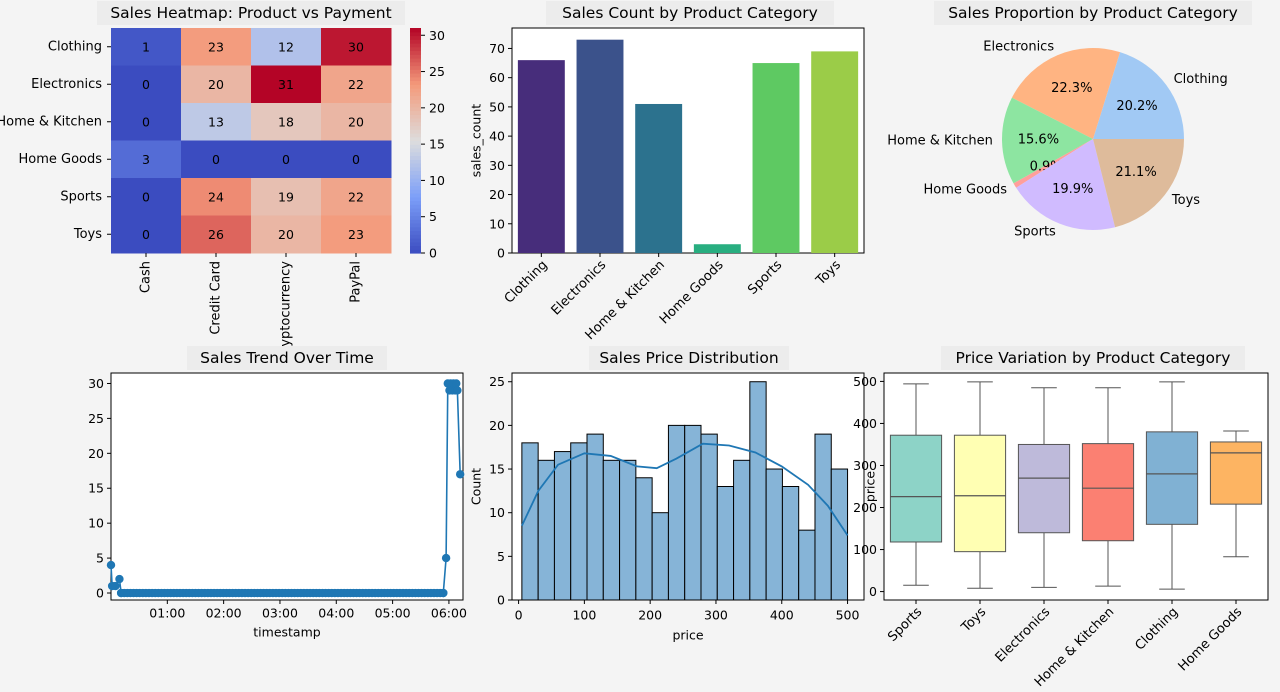 The image size is (1280, 692). What do you see at coordinates (167, 613) in the screenshot?
I see `x-tick-label: 01:00` at bounding box center [167, 613].